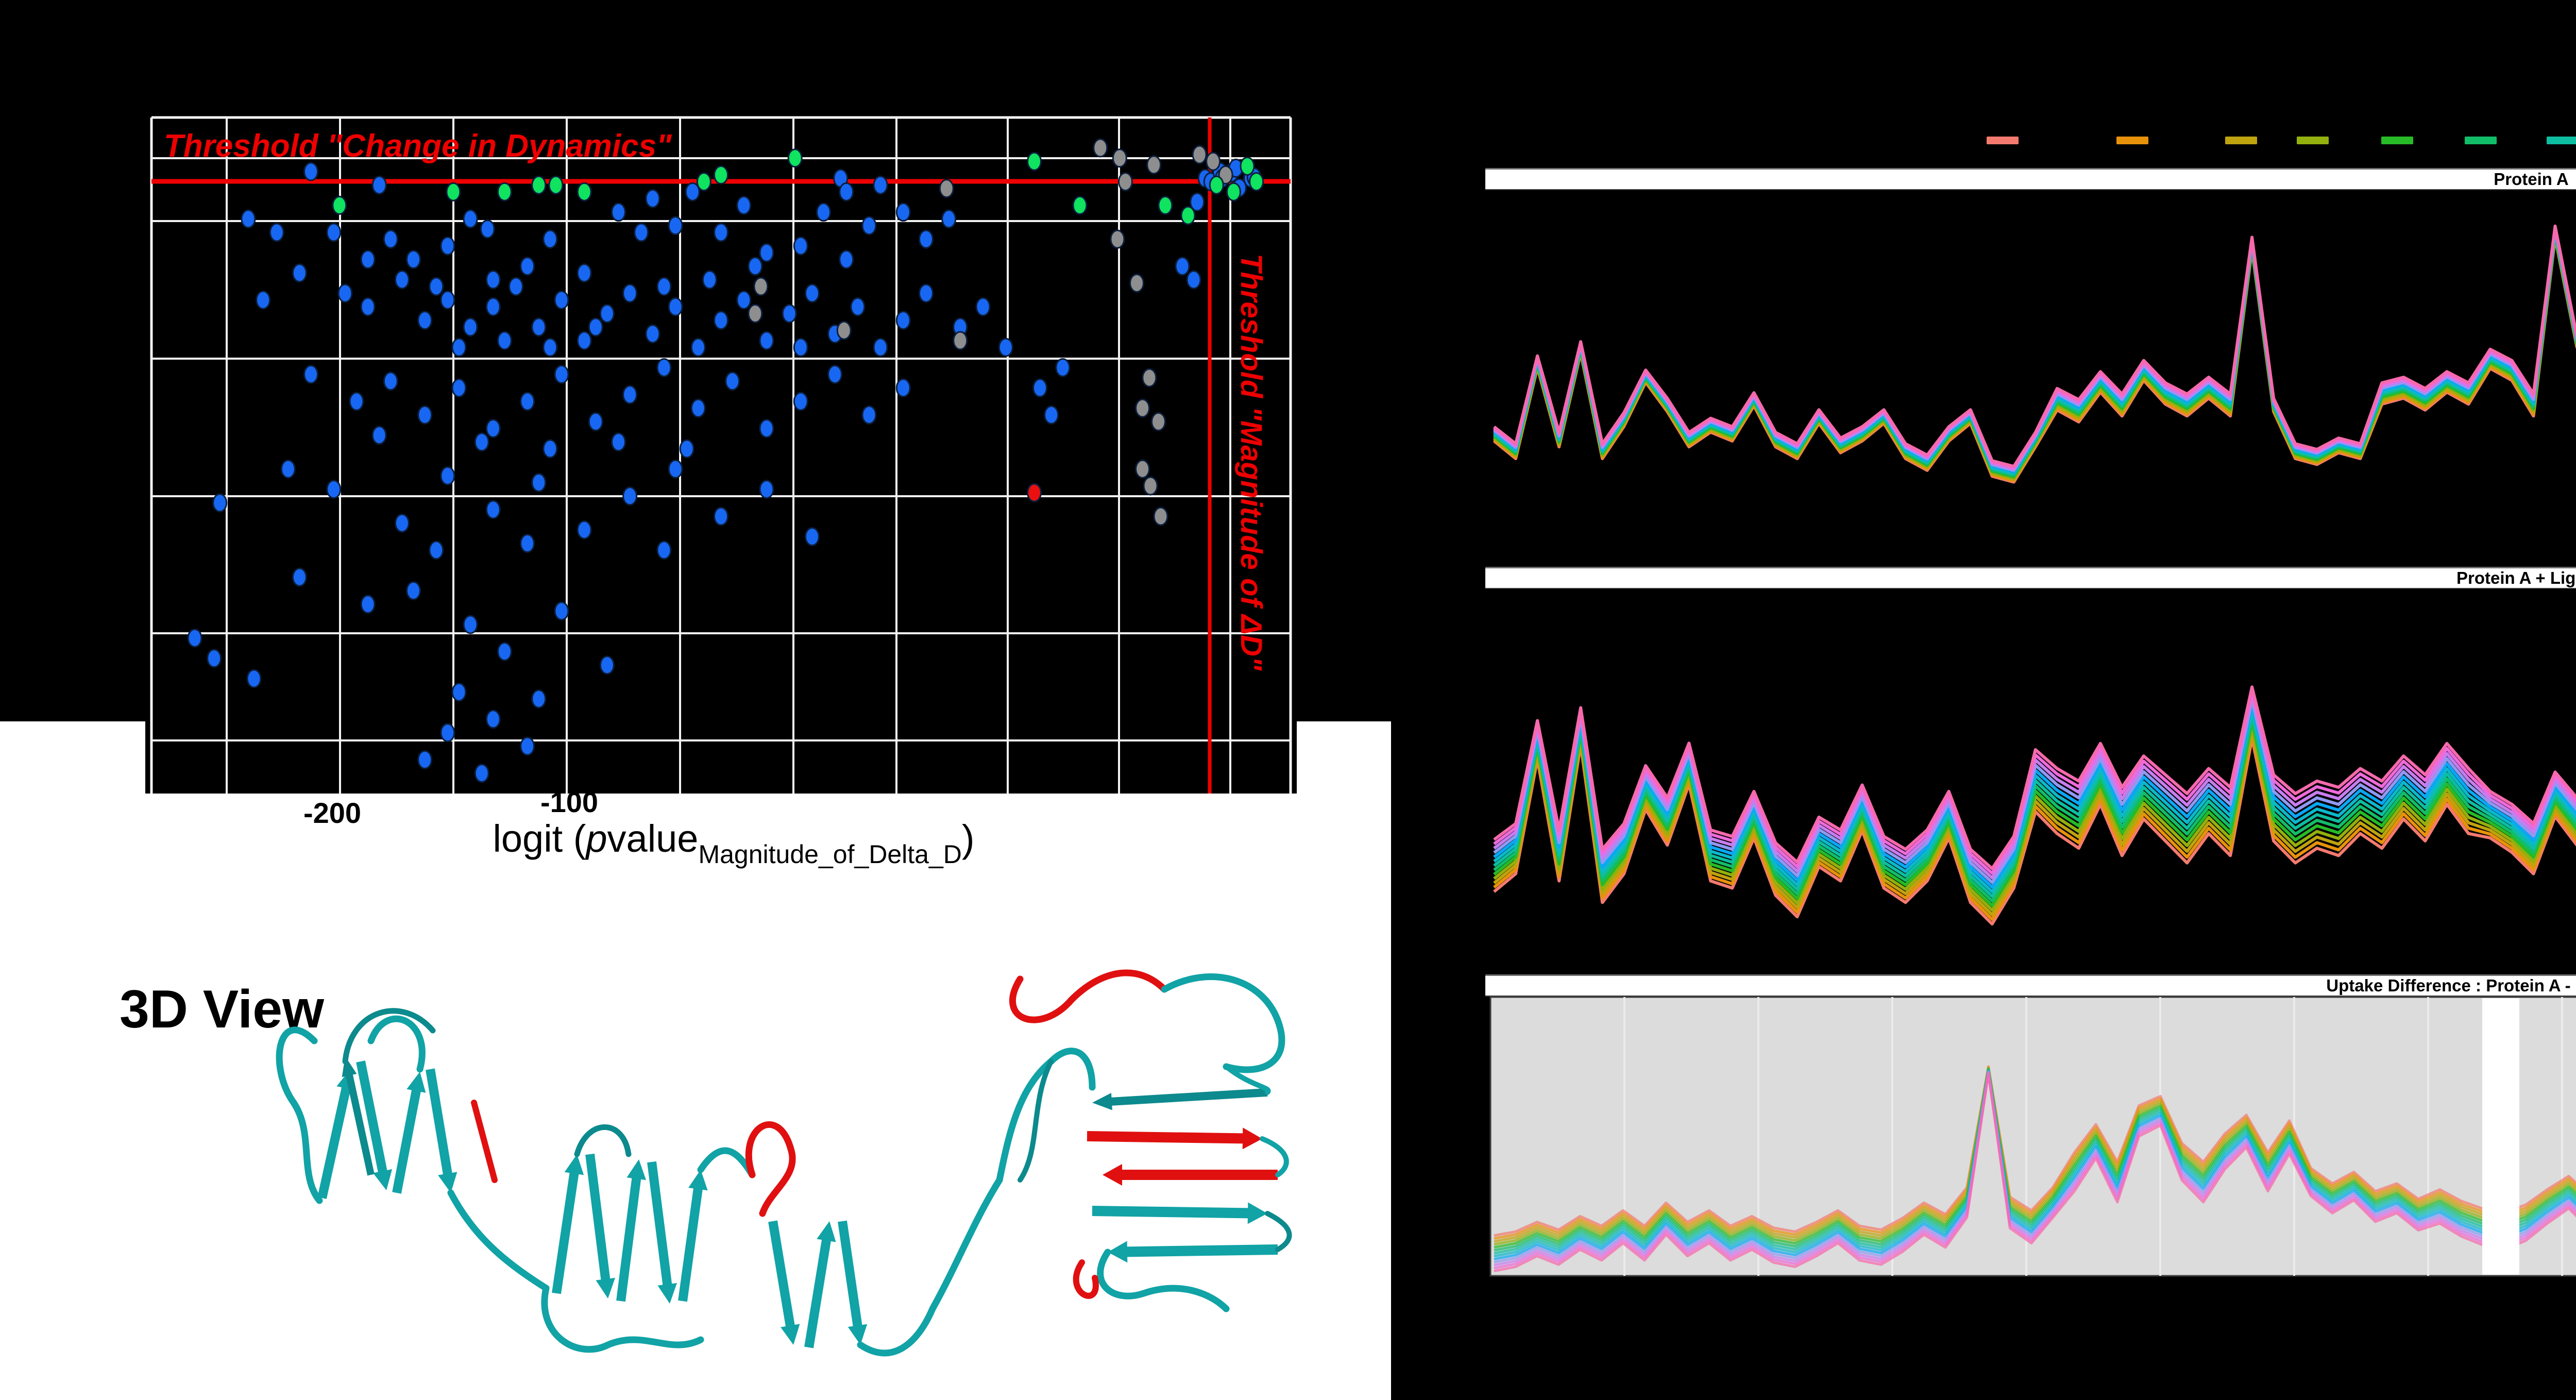  What do you see at coordinates (1251, 462) in the screenshot?
I see `threshold-magnitude-label: Threshold "Magnitude of ΔD"` at bounding box center [1251, 462].